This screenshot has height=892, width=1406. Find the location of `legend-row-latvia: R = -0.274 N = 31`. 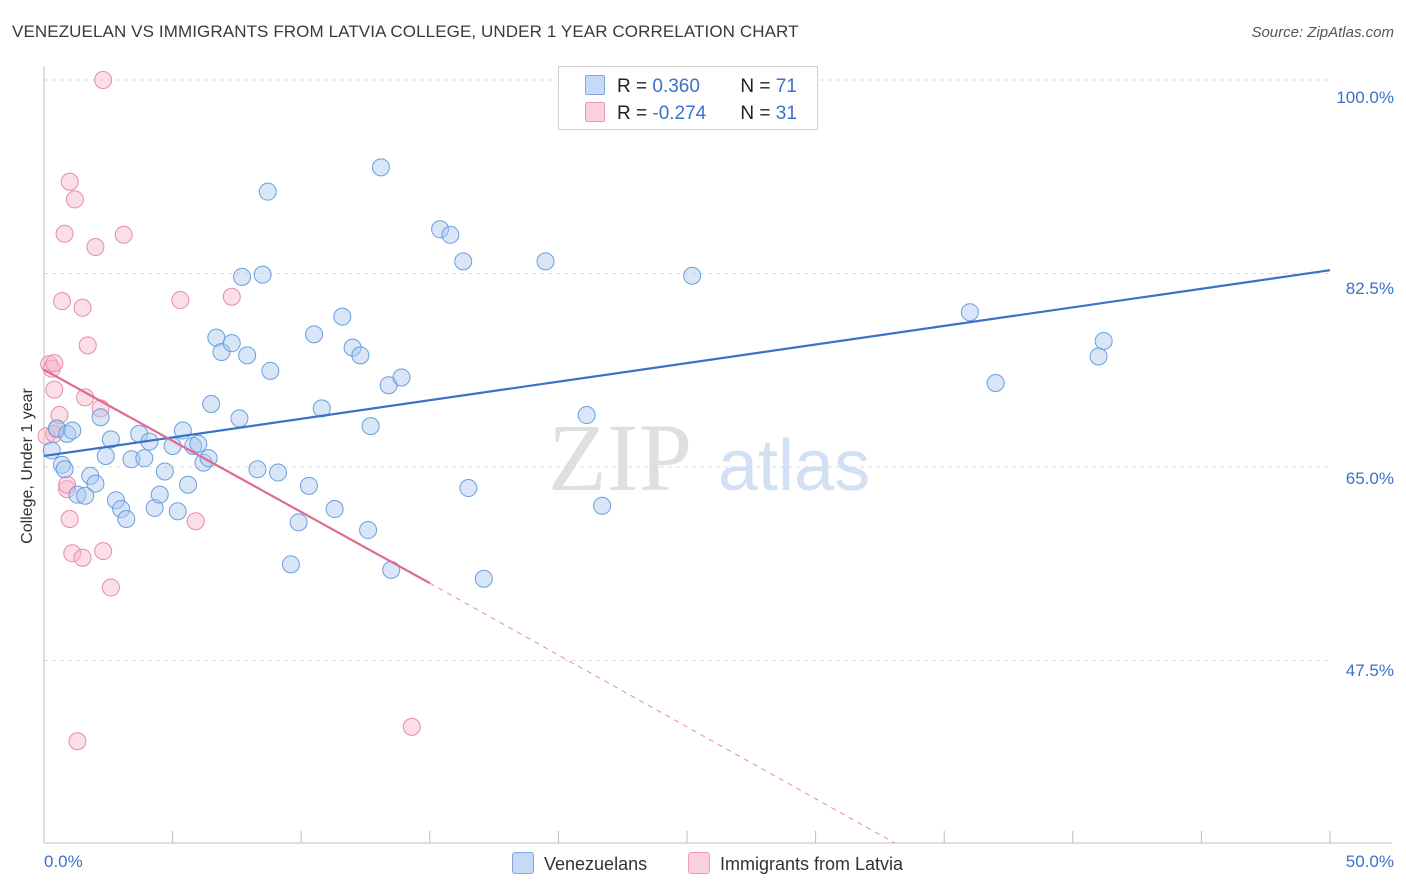

legend-row-latvia: R = -0.274 N = 31 is located at coordinates (691, 113).